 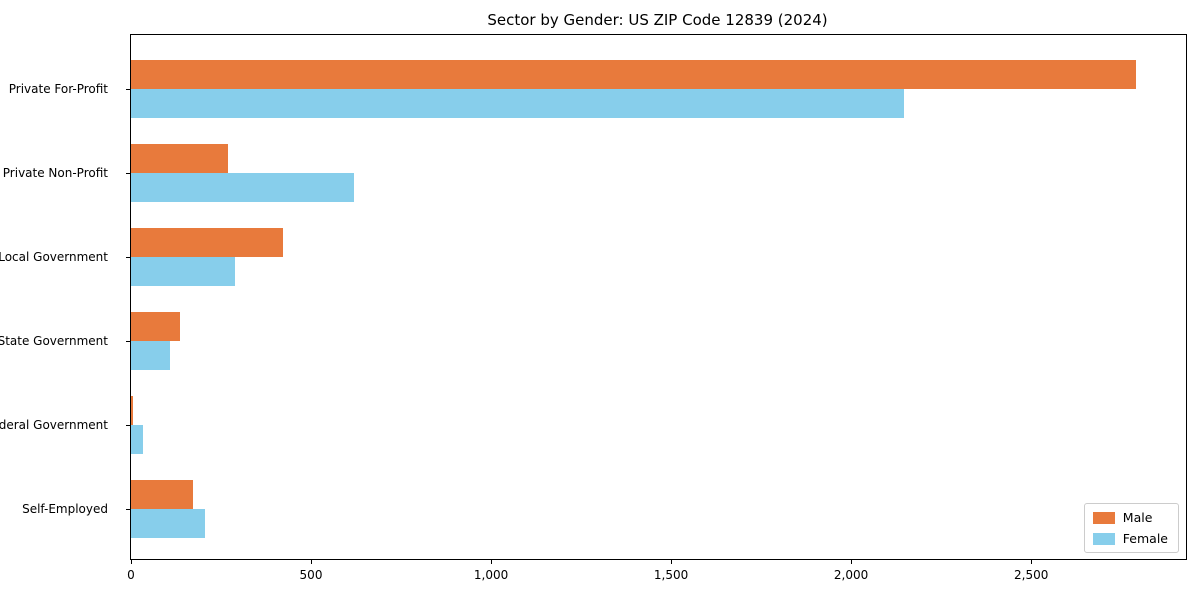 I want to click on male-color-swatch, so click(x=1103, y=517).